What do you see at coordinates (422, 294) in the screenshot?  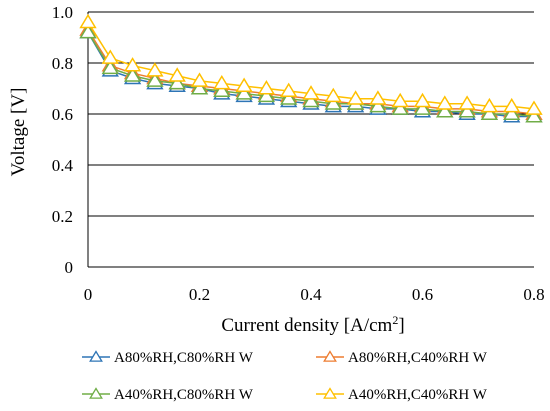 I see `x-tick-label: 0.6` at bounding box center [422, 294].